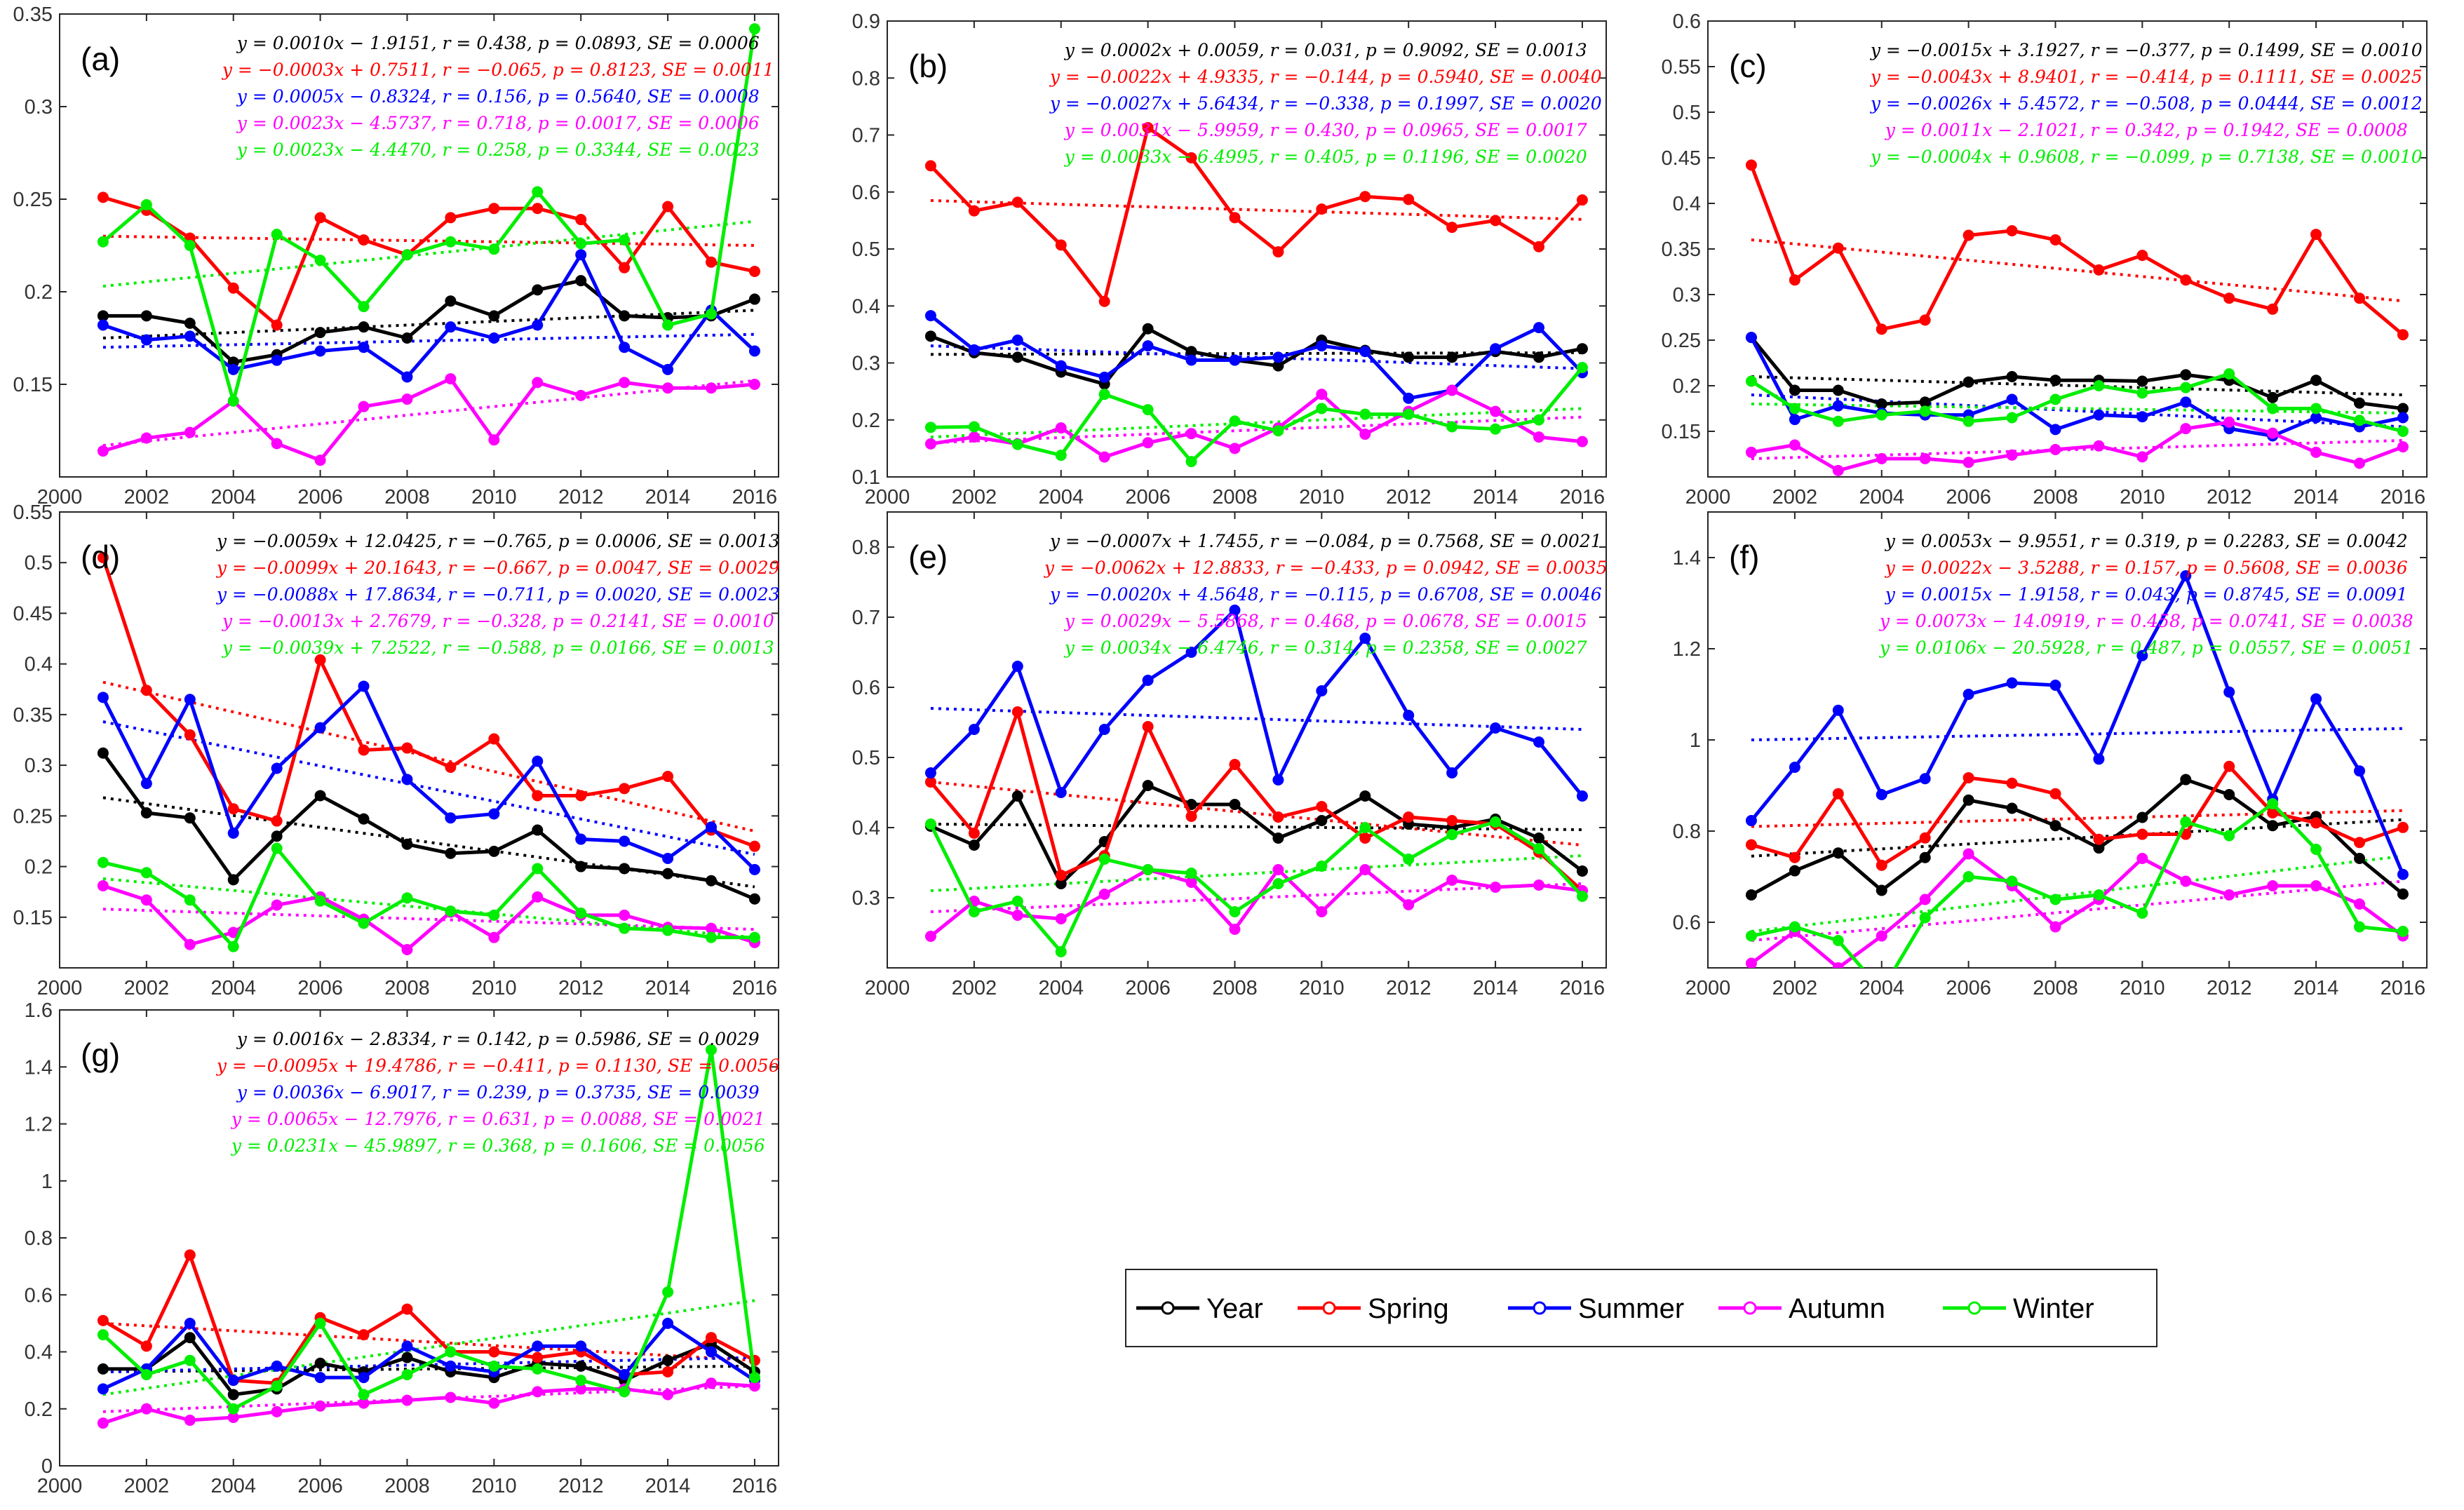 The image size is (2464, 1510). I want to click on panel-label: (g), so click(100, 1055).